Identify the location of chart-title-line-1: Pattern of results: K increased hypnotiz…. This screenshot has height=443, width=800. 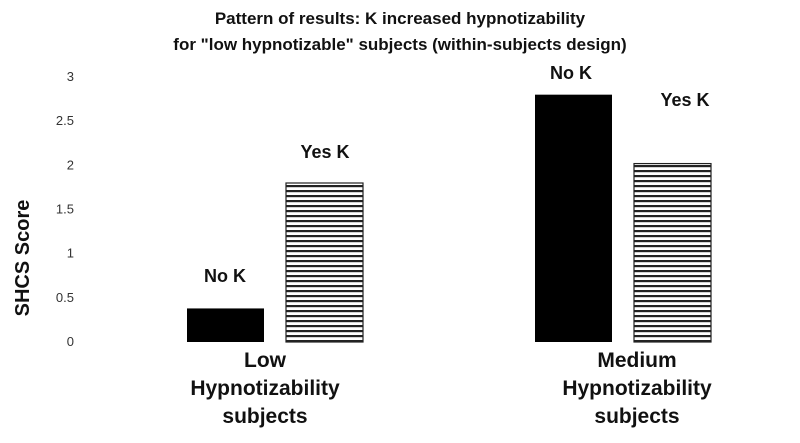
(400, 18).